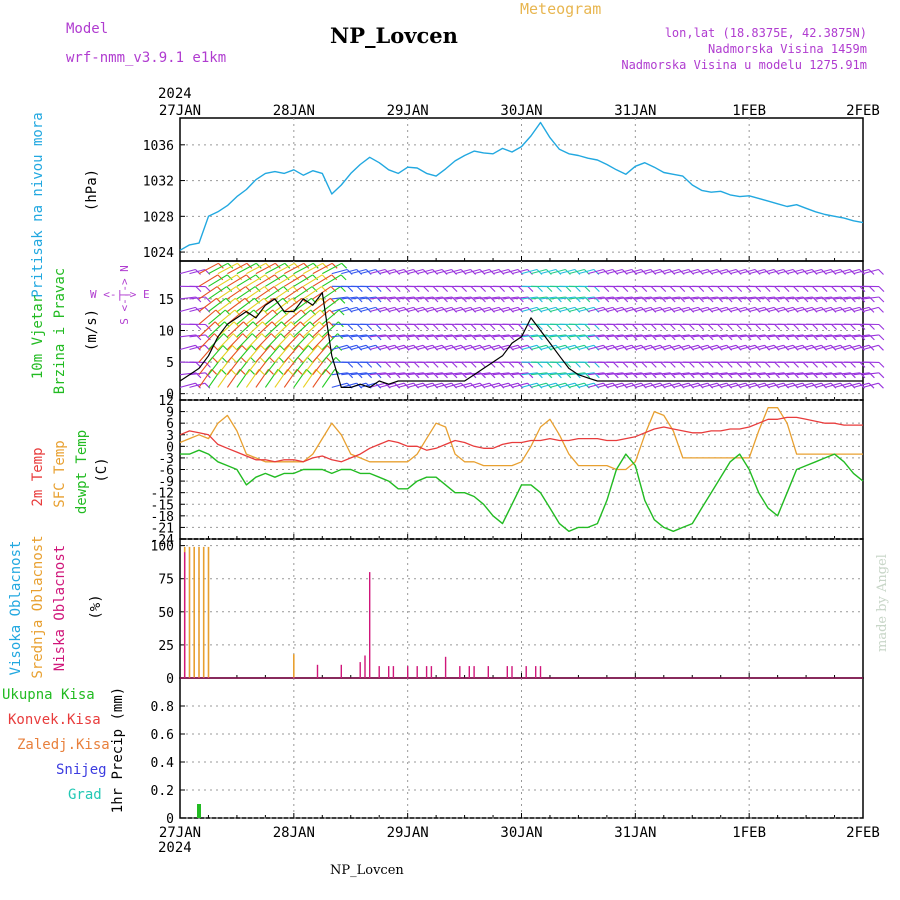 The height and width of the screenshot is (900, 900). What do you see at coordinates (158, 146) in the screenshot?
I see `y-tick-label: 1036` at bounding box center [158, 146].